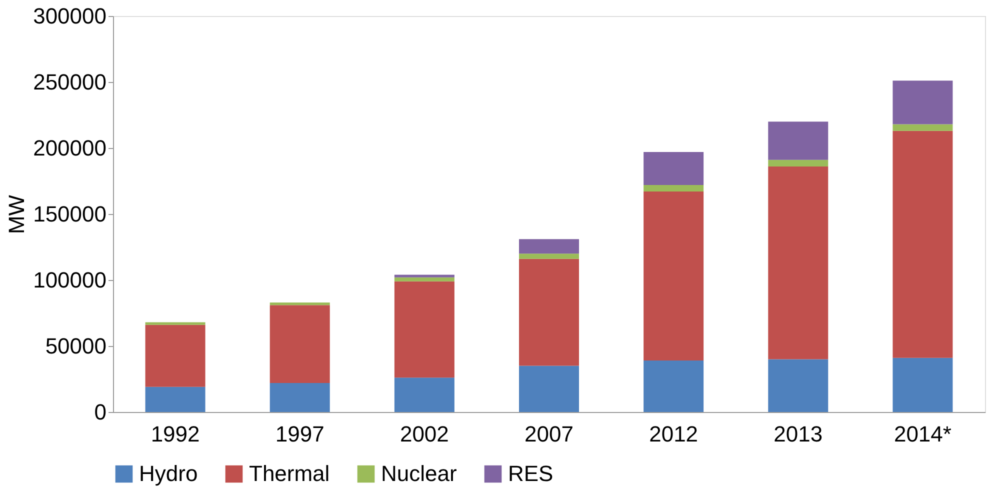 This screenshot has width=999, height=498. I want to click on x-tick-label: 2012, so click(673, 434).